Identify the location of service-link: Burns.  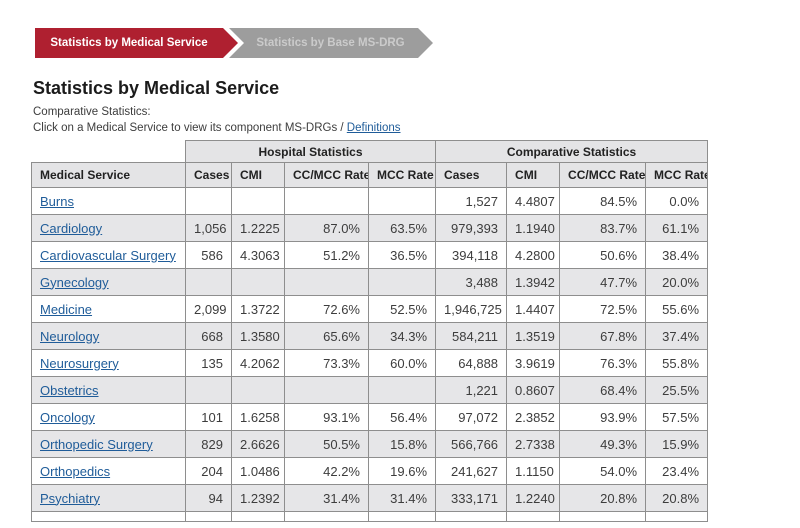
(57, 201).